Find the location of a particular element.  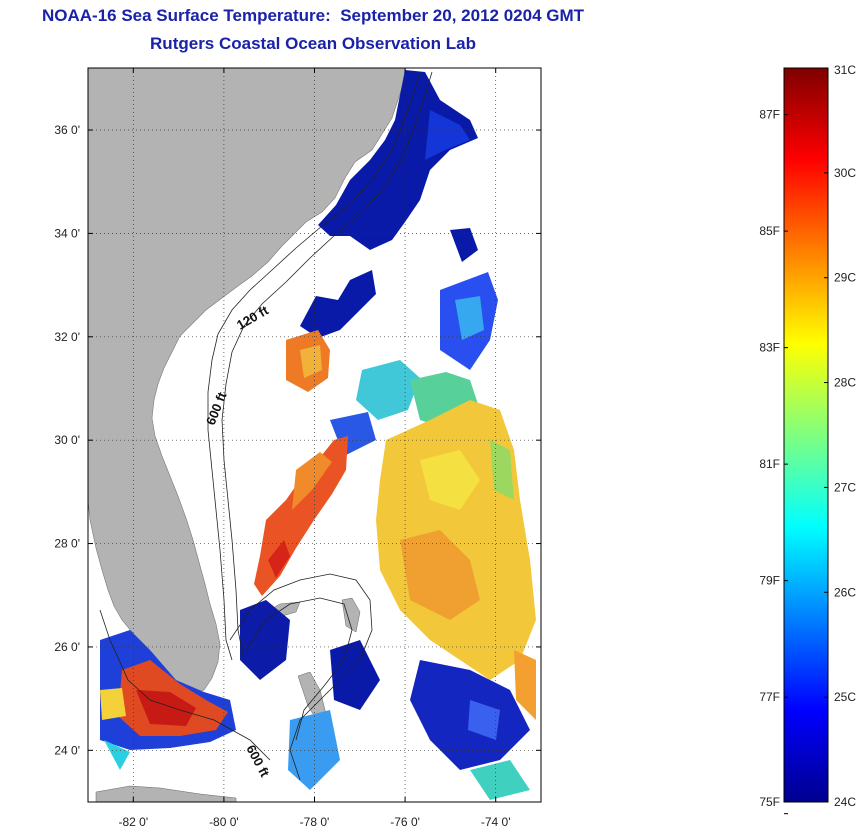

lat-tick-label: 34 0' is located at coordinates (67, 233).